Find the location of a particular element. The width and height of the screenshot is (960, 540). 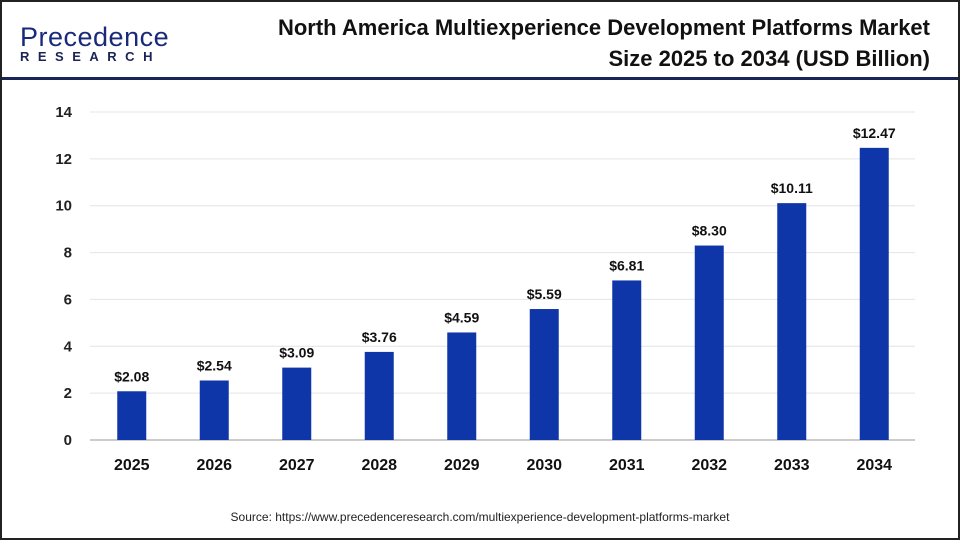

data-label: $5.59 is located at coordinates (544, 294).